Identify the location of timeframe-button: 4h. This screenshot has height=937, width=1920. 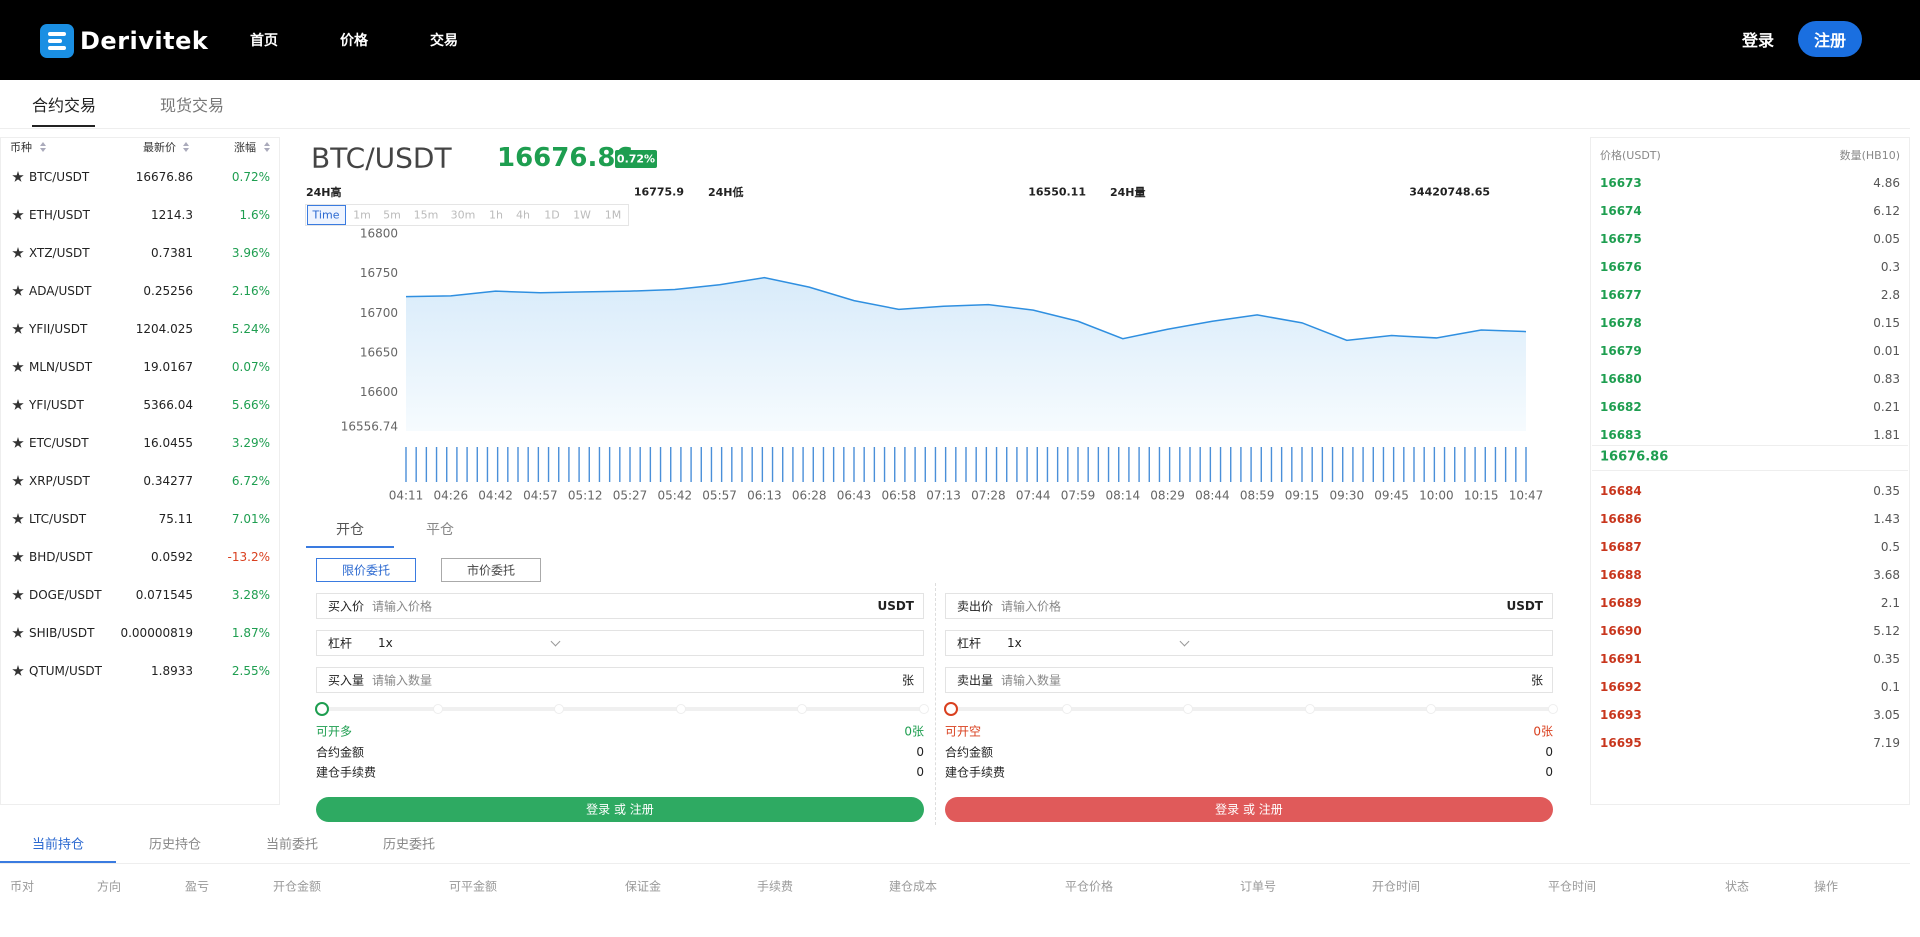
(523, 215).